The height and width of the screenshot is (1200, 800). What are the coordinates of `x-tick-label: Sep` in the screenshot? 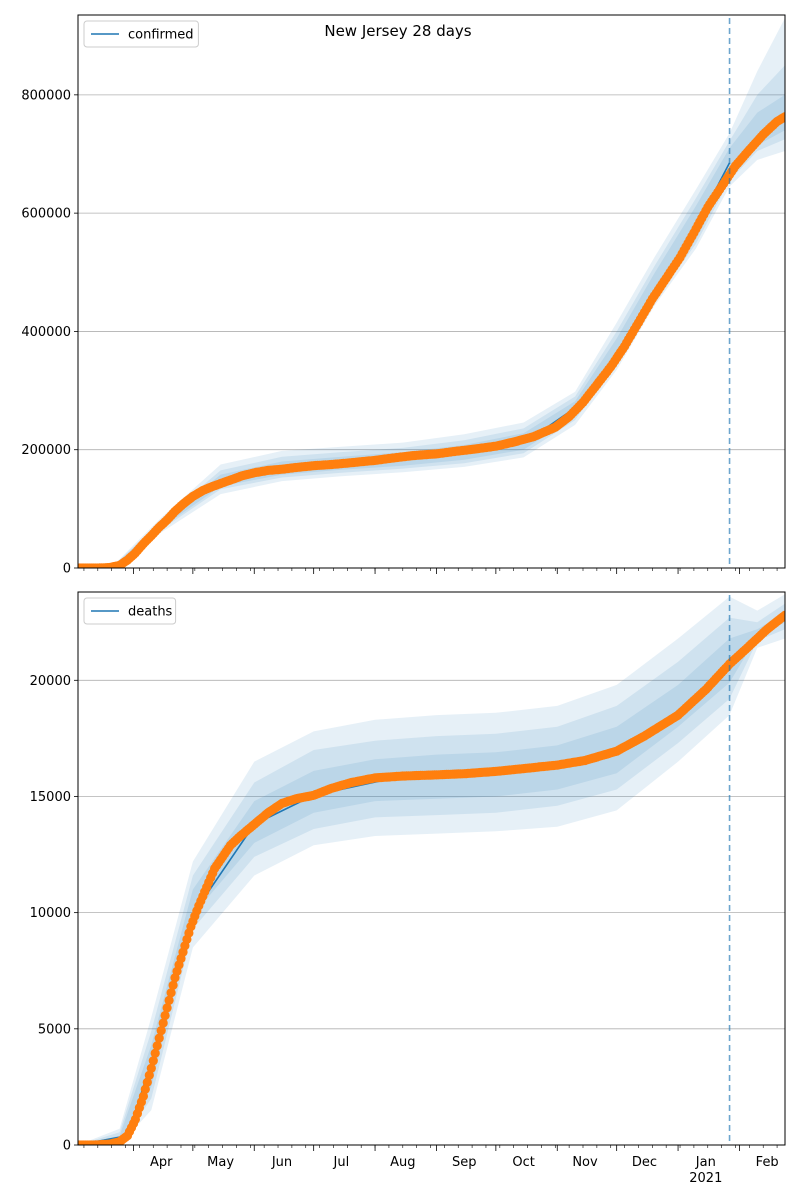 It's located at (464, 1162).